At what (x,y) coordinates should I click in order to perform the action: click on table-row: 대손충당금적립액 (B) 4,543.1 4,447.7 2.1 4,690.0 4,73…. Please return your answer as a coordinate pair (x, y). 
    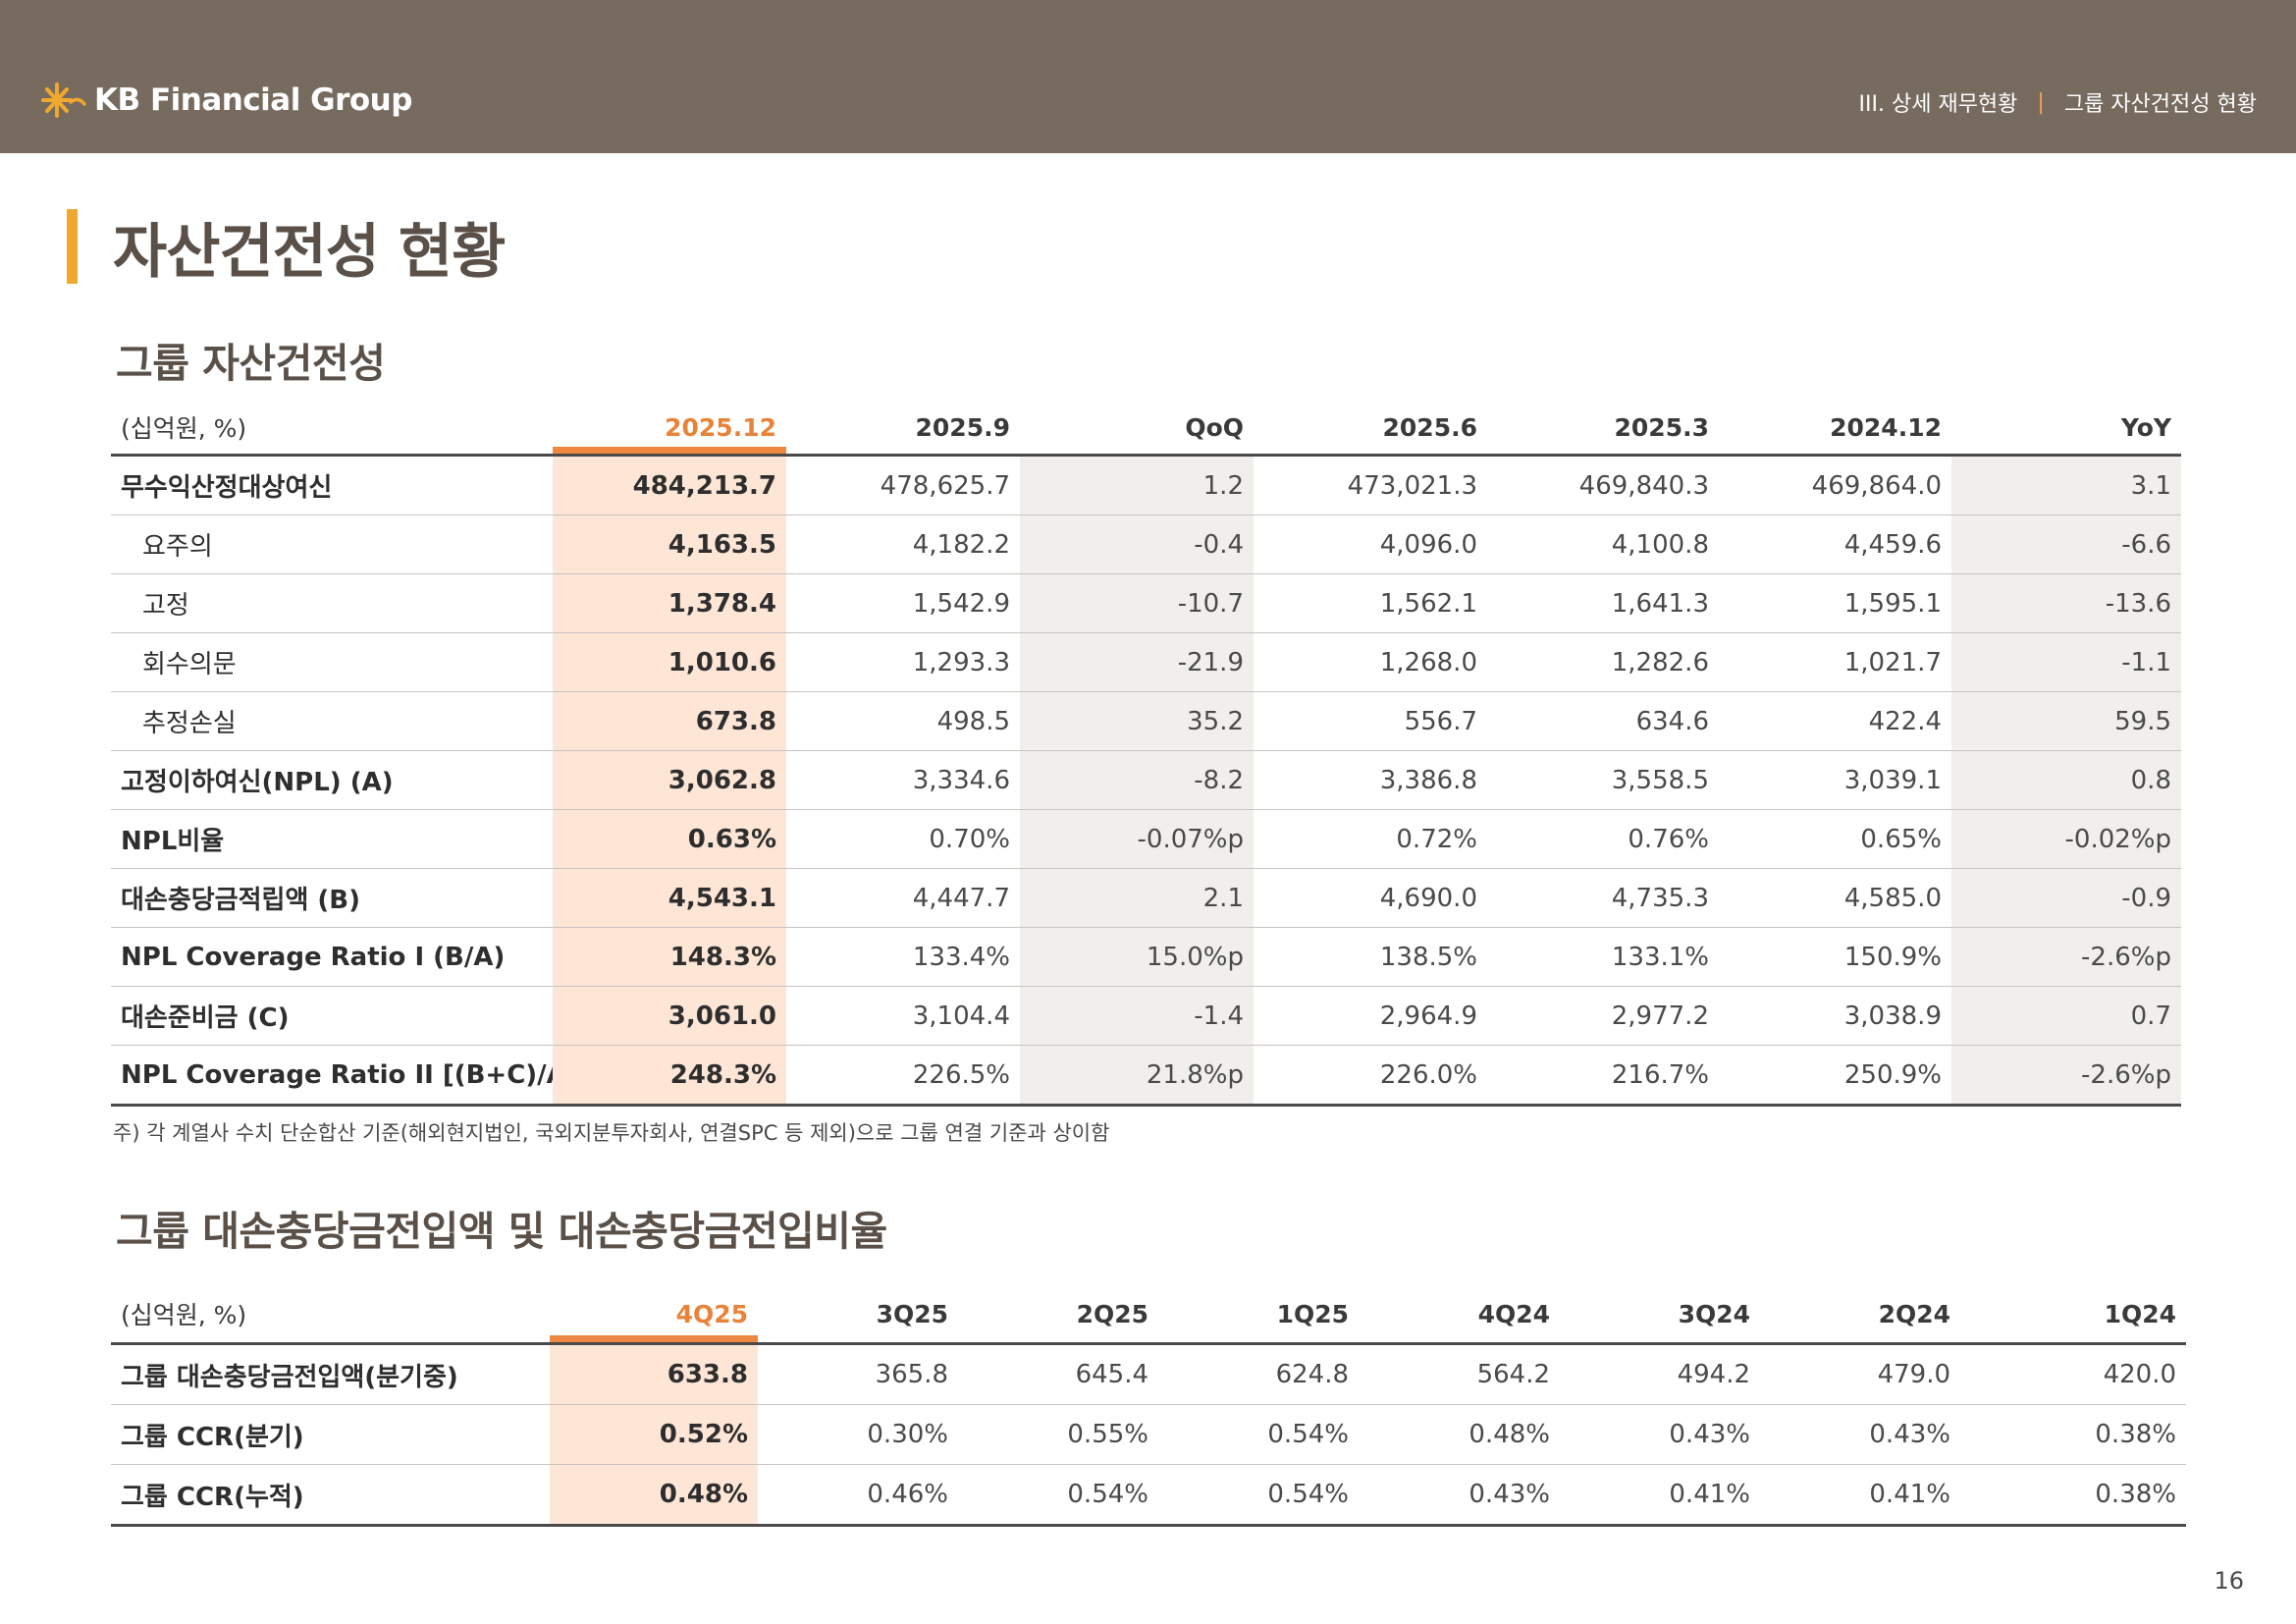
    Looking at the image, I should click on (1146, 898).